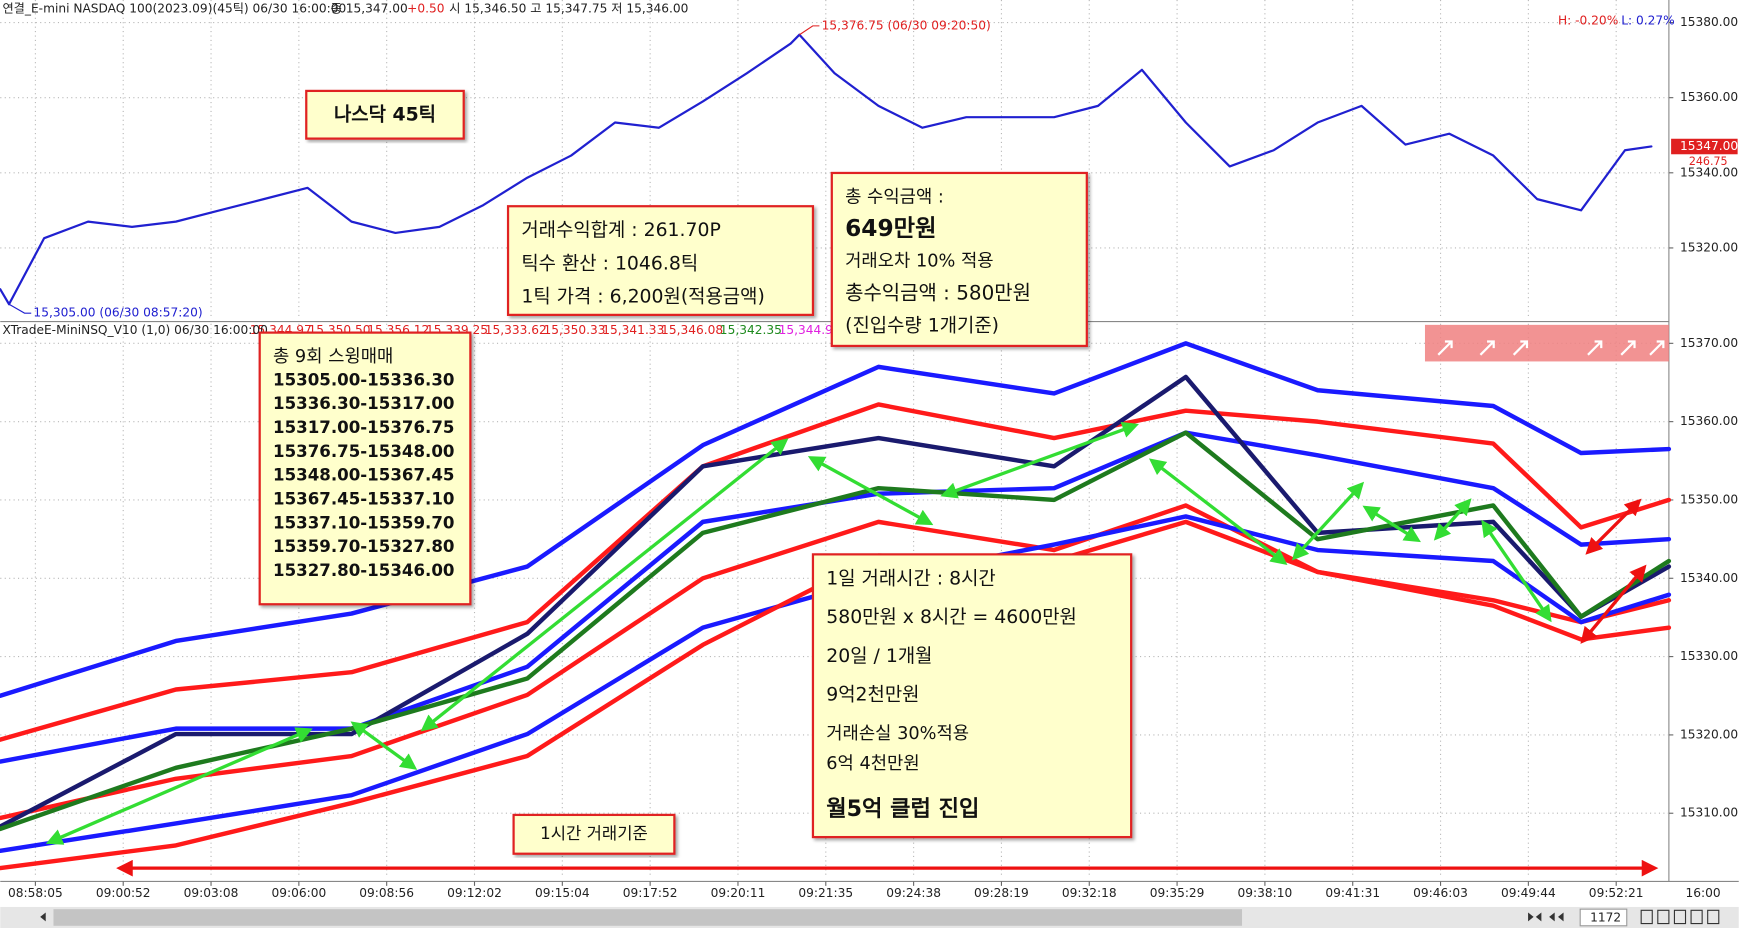 The width and height of the screenshot is (1739, 928). What do you see at coordinates (1440, 893) in the screenshot?
I see `x-tick-label: 09:46:03` at bounding box center [1440, 893].